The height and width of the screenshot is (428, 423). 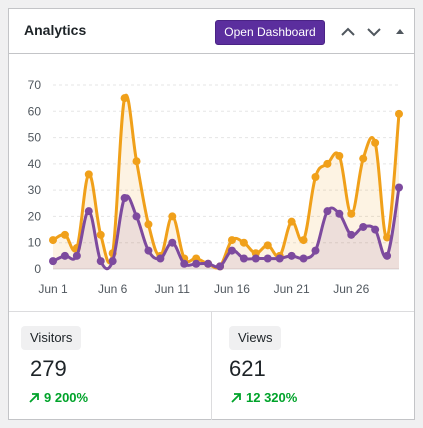 What do you see at coordinates (255, 338) in the screenshot?
I see `views-label: Views` at bounding box center [255, 338].